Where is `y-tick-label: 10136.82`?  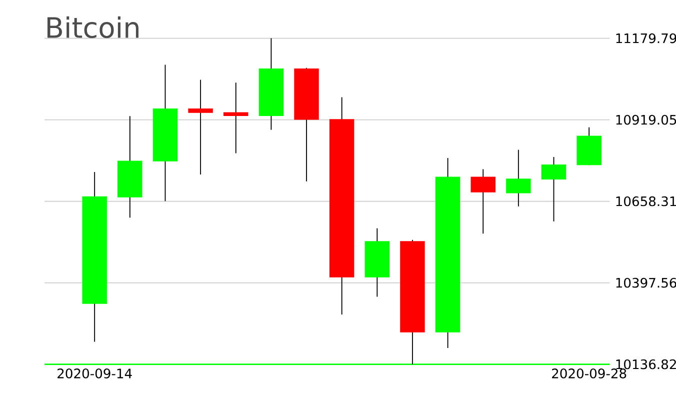
y-tick-label: 10136.82 is located at coordinates (646, 365).